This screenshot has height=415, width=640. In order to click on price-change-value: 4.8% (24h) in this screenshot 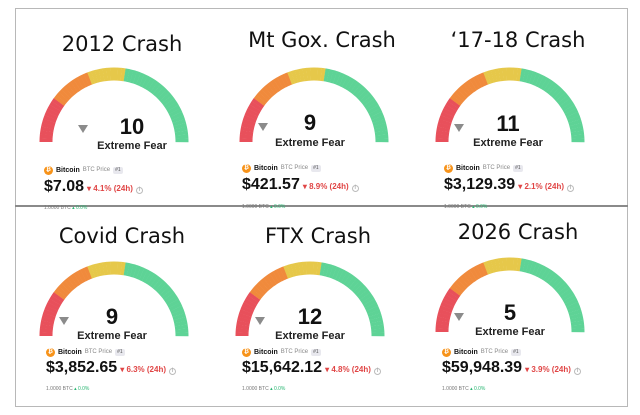, I will do `click(351, 369)`.